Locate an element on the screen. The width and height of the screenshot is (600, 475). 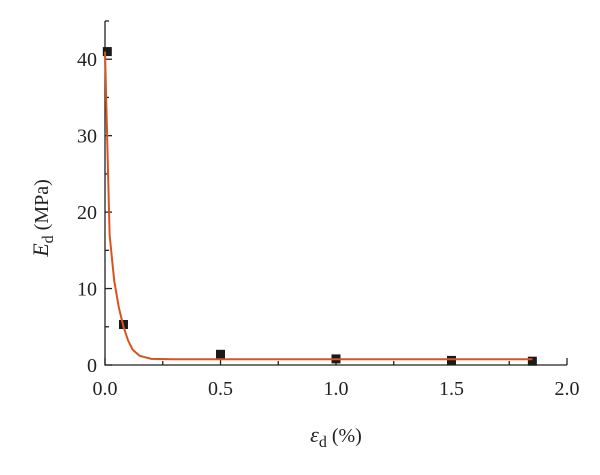
x-label-unit: (%) is located at coordinates (347, 436).